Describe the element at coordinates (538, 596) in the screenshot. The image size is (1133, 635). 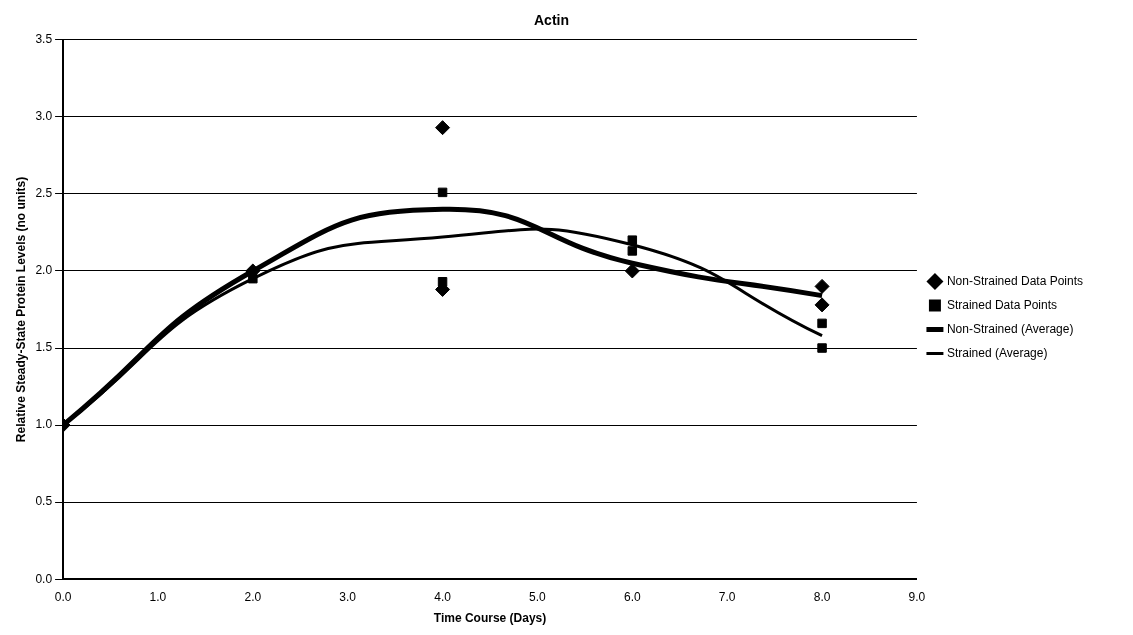
I see `x-tick-label: 5.0` at that location.